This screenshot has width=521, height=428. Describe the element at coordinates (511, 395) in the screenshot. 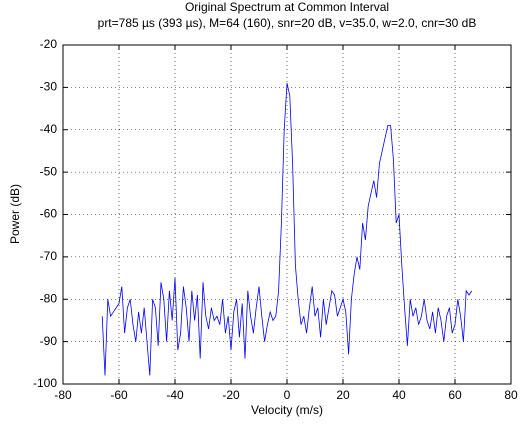

I see `x-tick-label: 80` at that location.